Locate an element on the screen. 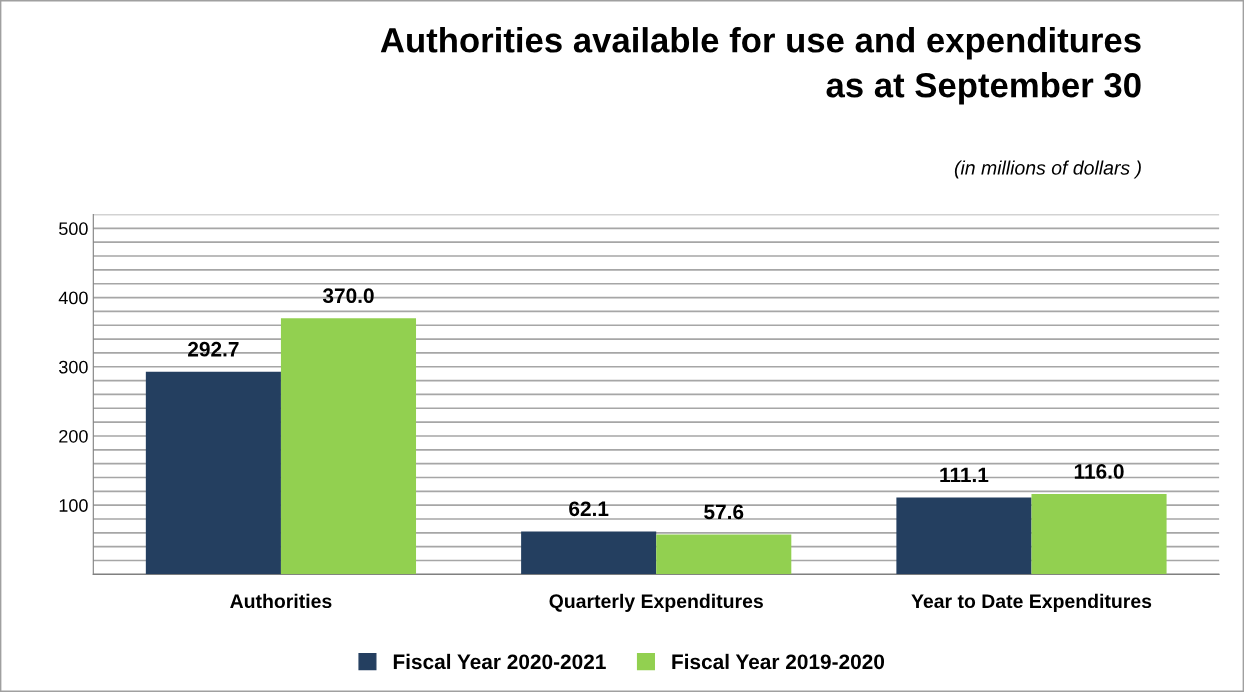 The width and height of the screenshot is (1244, 692). data-label: 57.6 is located at coordinates (724, 512).